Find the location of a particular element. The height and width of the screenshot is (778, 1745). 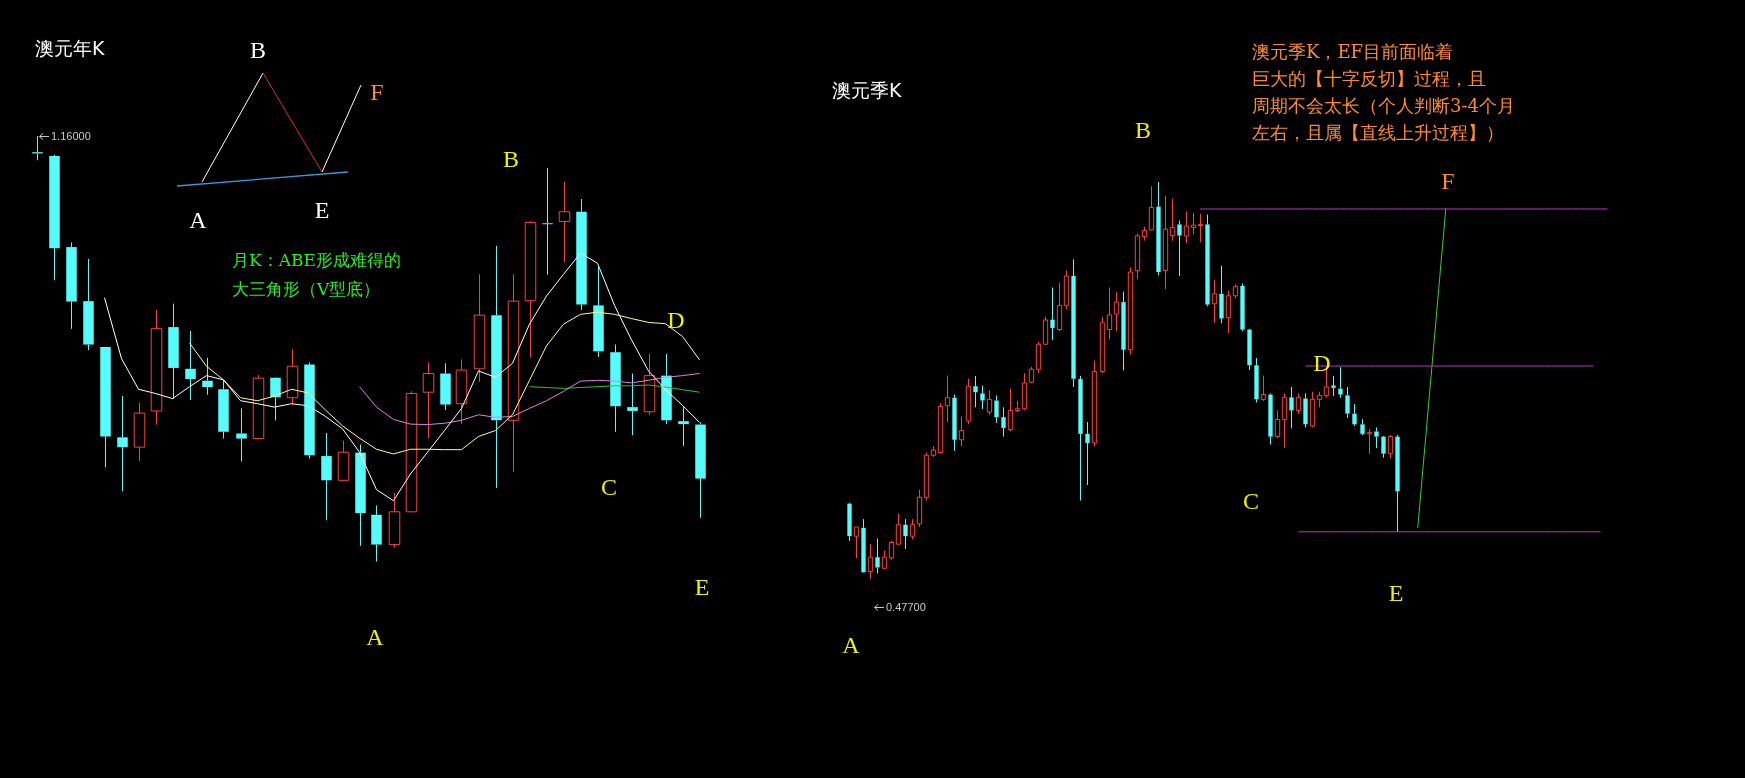

text: B is located at coordinates (1143, 130).